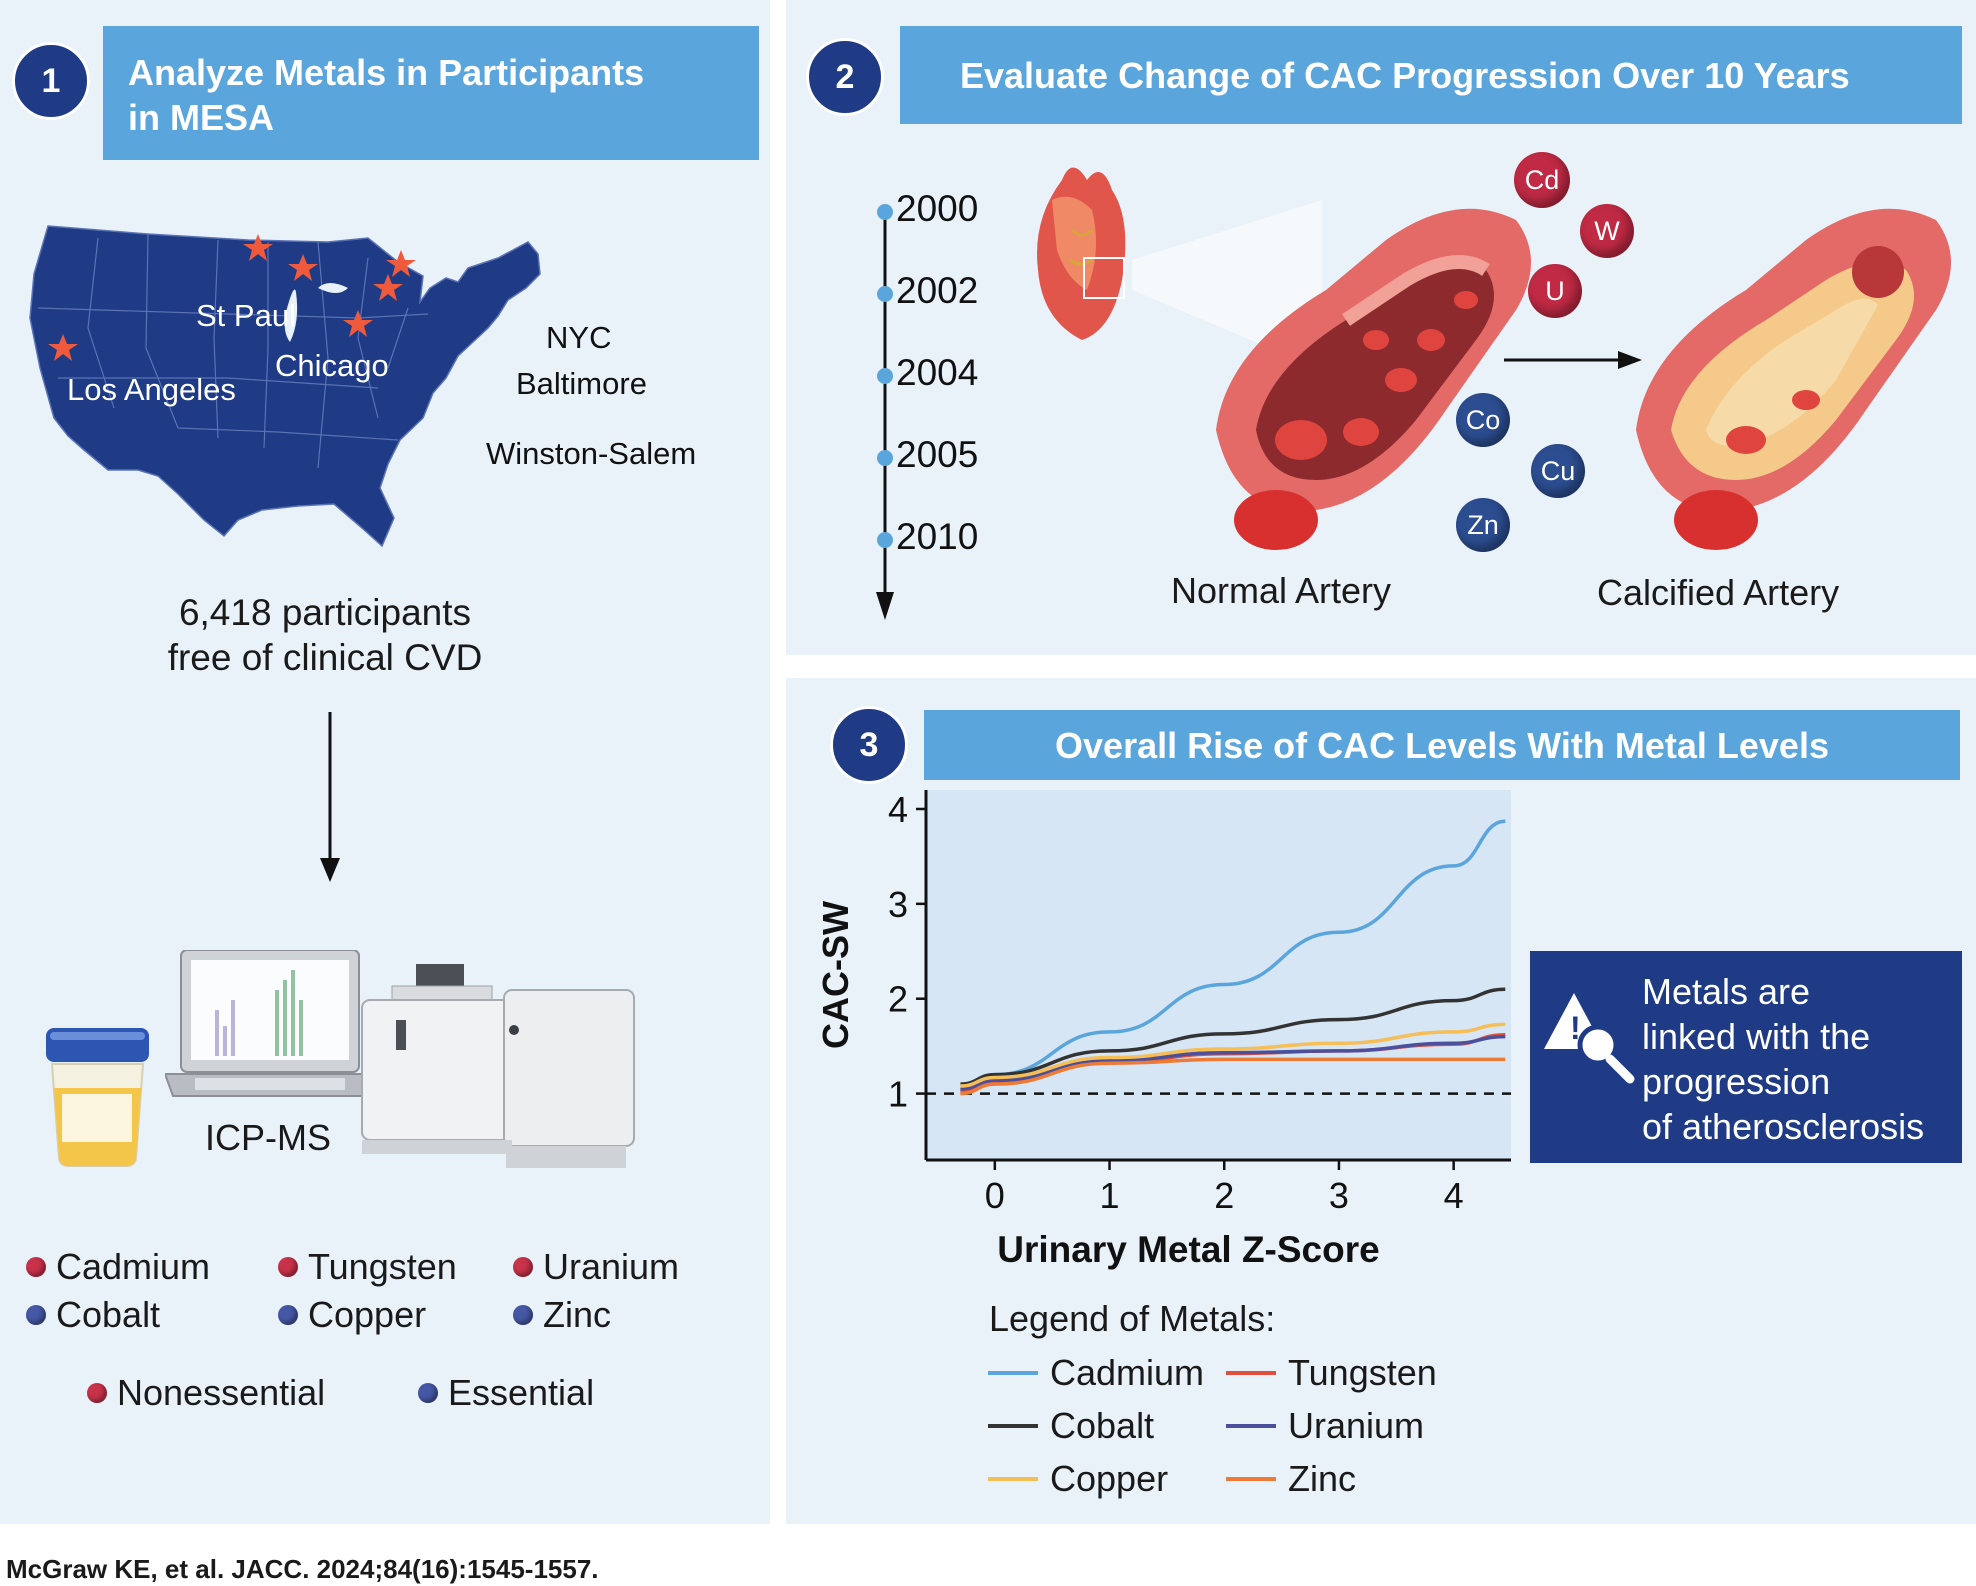  Describe the element at coordinates (1071, 1426) in the screenshot. I see `legend-cobalt: Cobalt` at that location.